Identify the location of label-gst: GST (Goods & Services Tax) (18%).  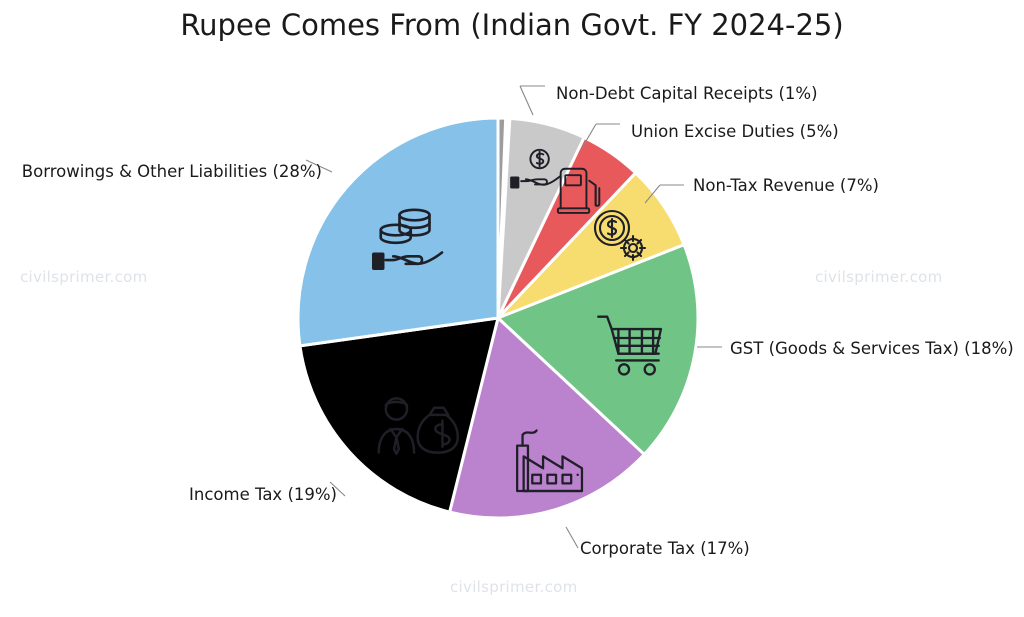
(872, 348).